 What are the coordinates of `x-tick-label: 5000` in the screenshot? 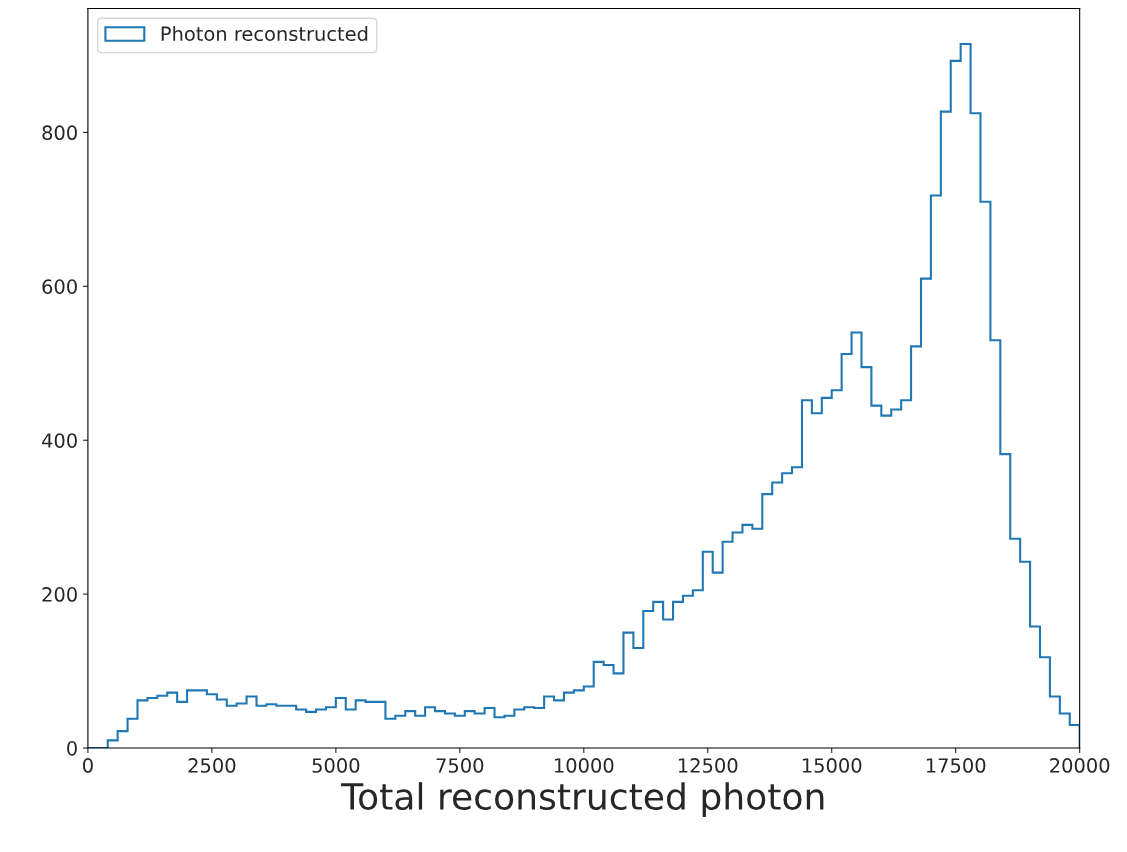 It's located at (336, 765).